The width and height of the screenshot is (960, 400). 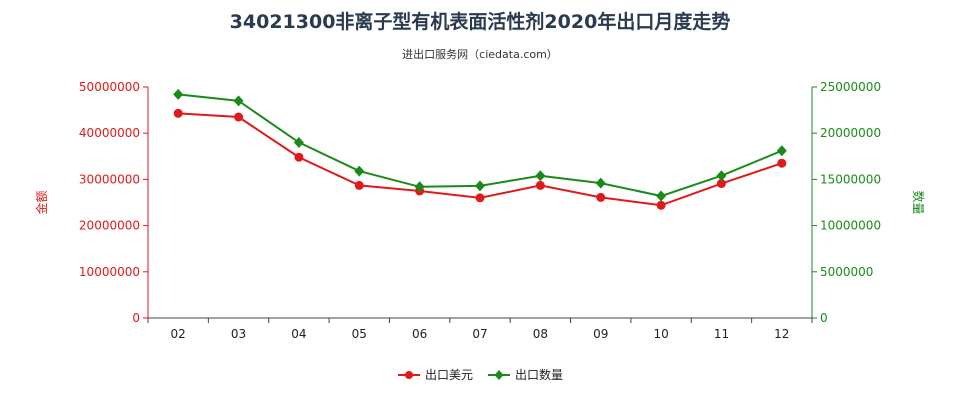 What do you see at coordinates (449, 375) in the screenshot?
I see `legend-label: 出口美元` at bounding box center [449, 375].